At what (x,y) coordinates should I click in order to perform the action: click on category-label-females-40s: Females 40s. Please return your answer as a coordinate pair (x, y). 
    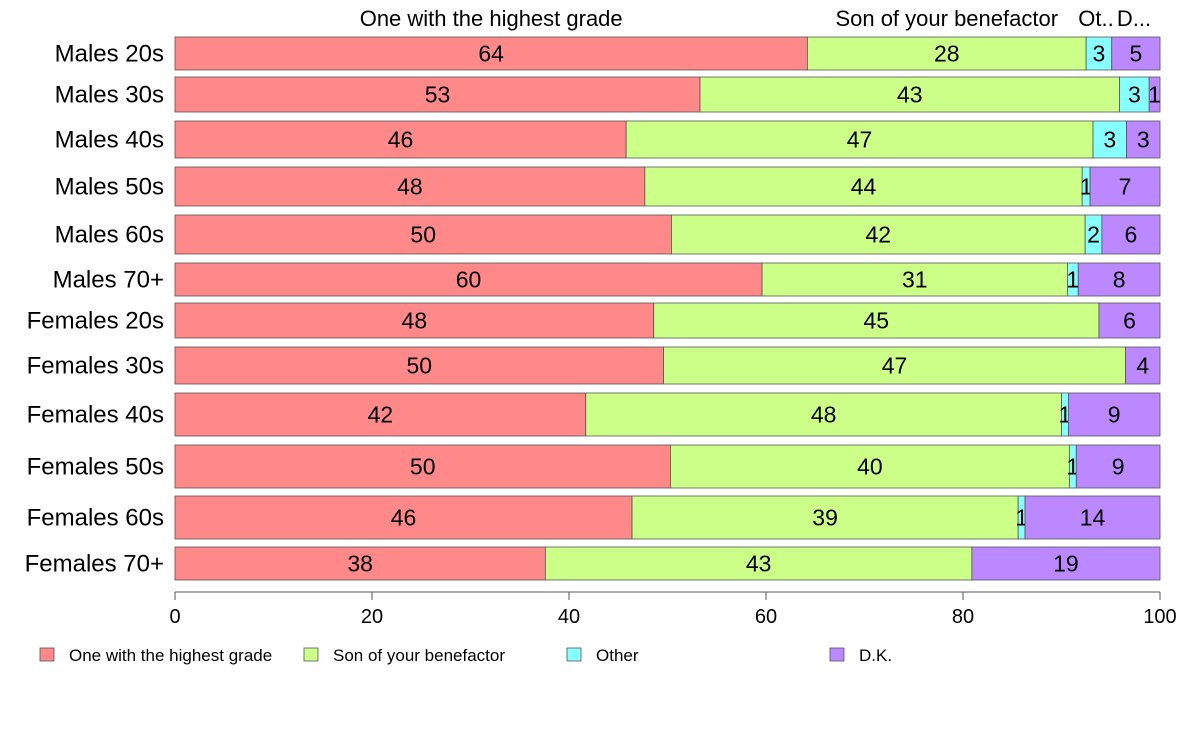
    Looking at the image, I should click on (95, 415).